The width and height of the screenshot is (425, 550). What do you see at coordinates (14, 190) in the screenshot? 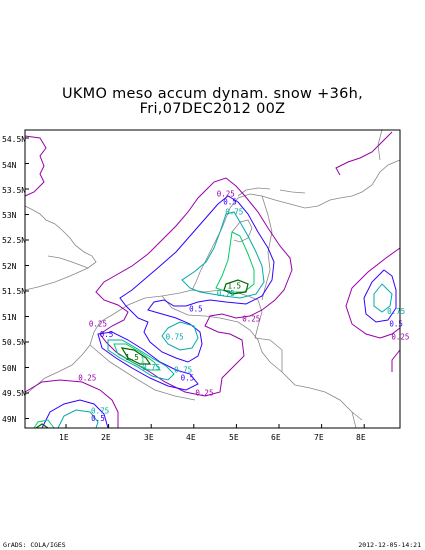
I see `lat-label-53.5N: 53.5N` at bounding box center [14, 190].